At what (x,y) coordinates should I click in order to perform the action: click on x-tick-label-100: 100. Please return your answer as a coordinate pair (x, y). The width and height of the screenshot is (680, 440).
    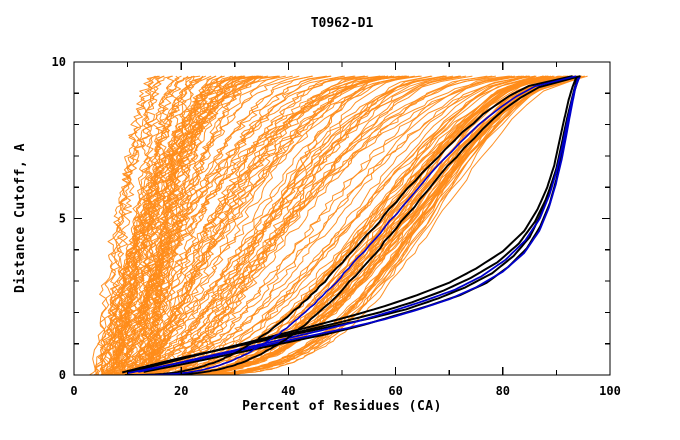
    Looking at the image, I should click on (610, 391).